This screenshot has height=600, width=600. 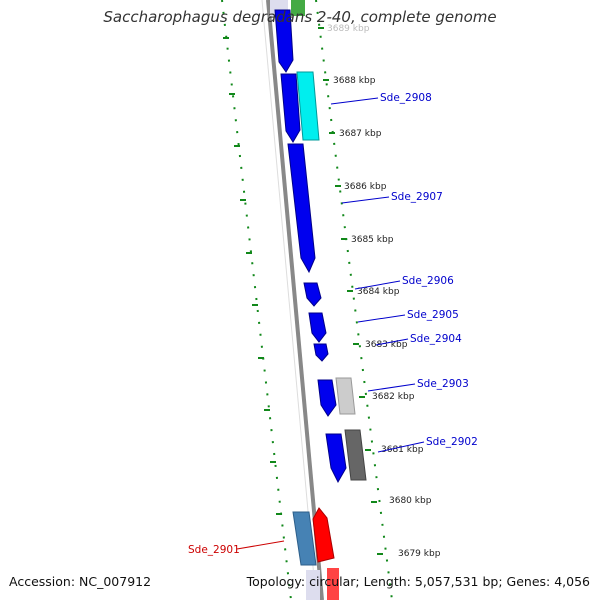 What do you see at coordinates (410, 501) in the screenshot?
I see `scale-label: 3680 kbp` at bounding box center [410, 501].